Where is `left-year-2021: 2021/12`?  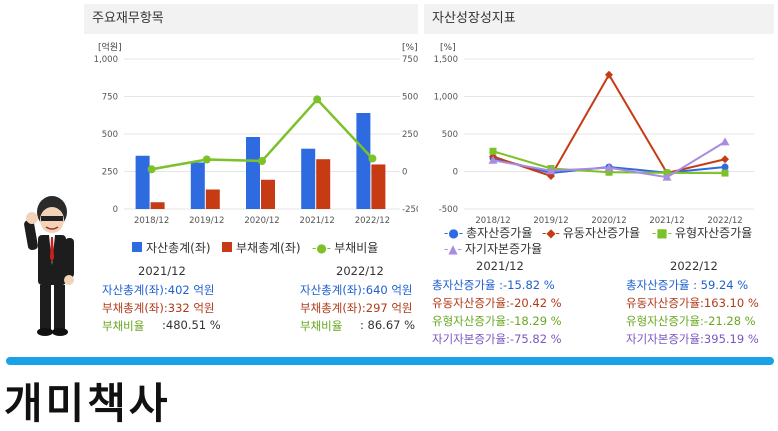 left-year-2021: 2021/12 is located at coordinates (162, 271).